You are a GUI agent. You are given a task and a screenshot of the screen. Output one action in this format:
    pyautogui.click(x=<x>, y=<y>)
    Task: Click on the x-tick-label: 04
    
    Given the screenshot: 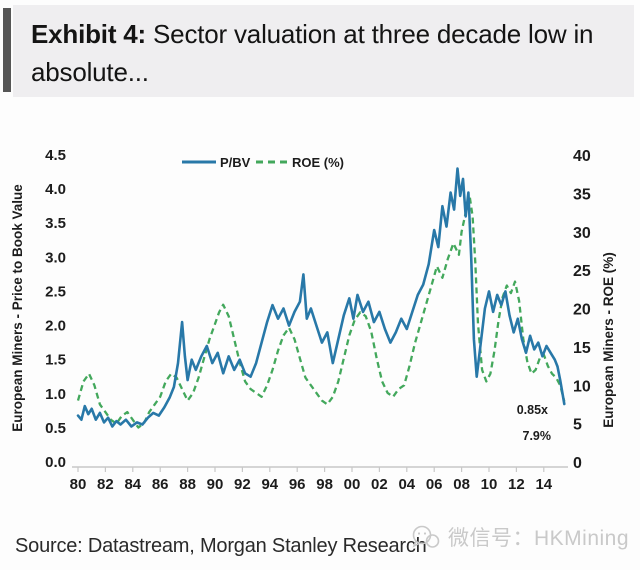 What is the action you would take?
    pyautogui.click(x=406, y=484)
    